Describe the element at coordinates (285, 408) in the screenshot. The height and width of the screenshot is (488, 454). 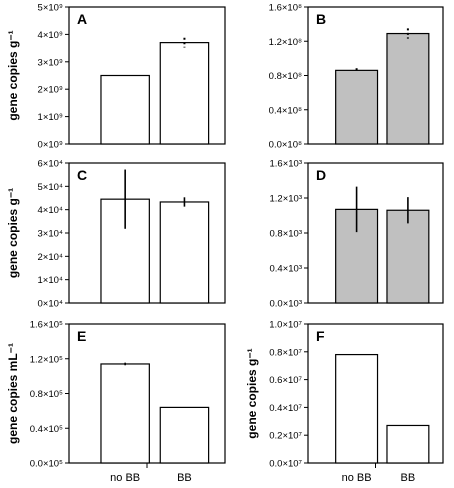
I see `y-tick-label: 0.4×10⁷` at that location.